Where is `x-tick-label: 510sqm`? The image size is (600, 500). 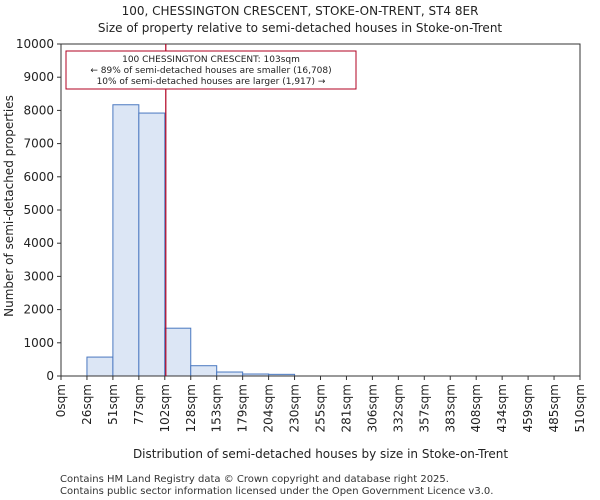 x-tick-label: 510sqm is located at coordinates (580, 408).